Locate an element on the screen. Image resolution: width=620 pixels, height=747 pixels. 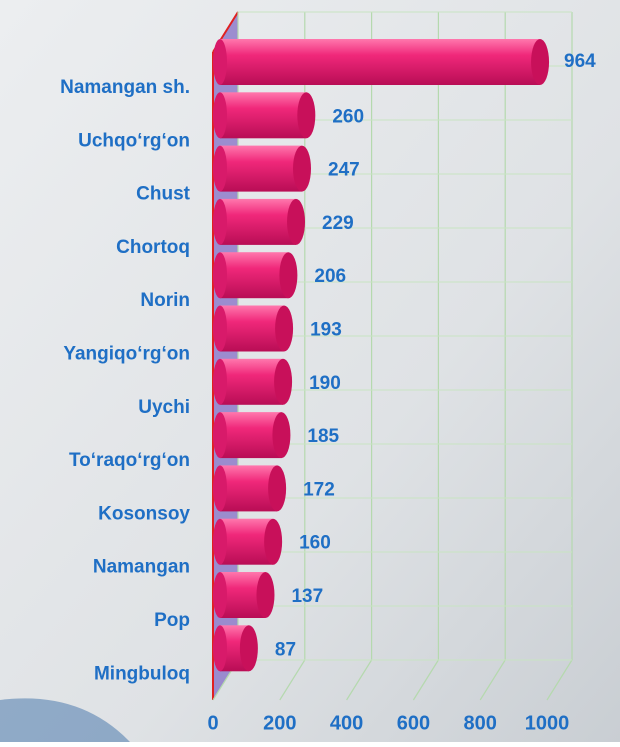
value-label: 160 is located at coordinates (315, 543).